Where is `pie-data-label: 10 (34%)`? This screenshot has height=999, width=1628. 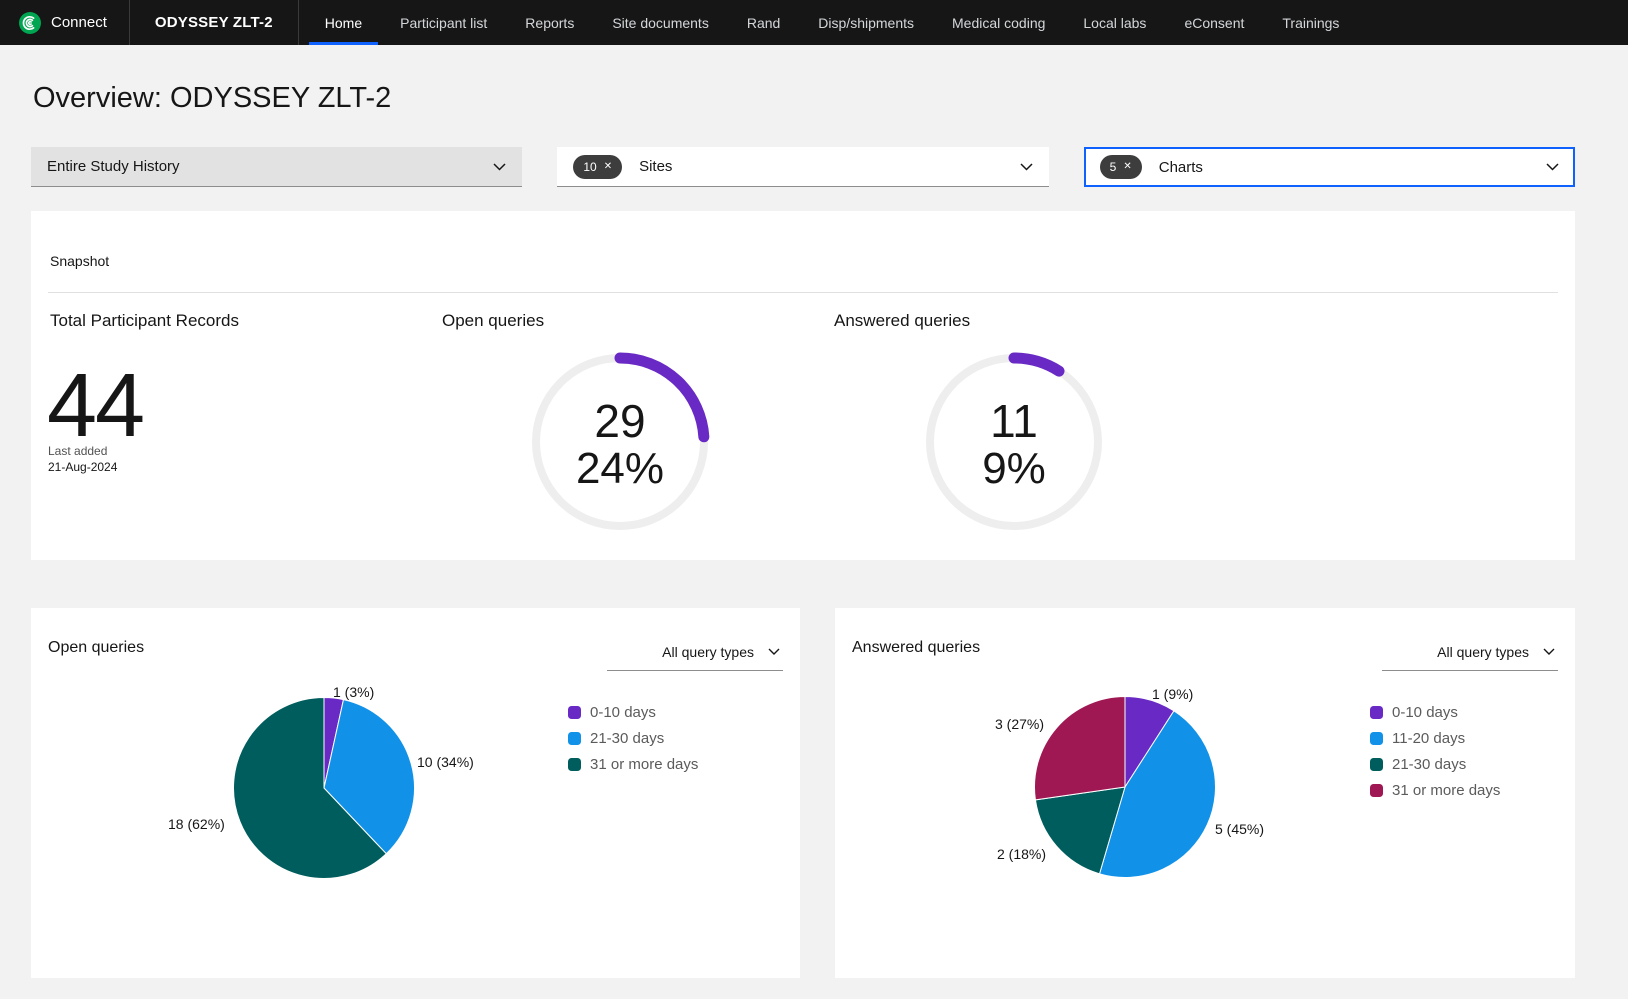 pie-data-label: 10 (34%) is located at coordinates (445, 762).